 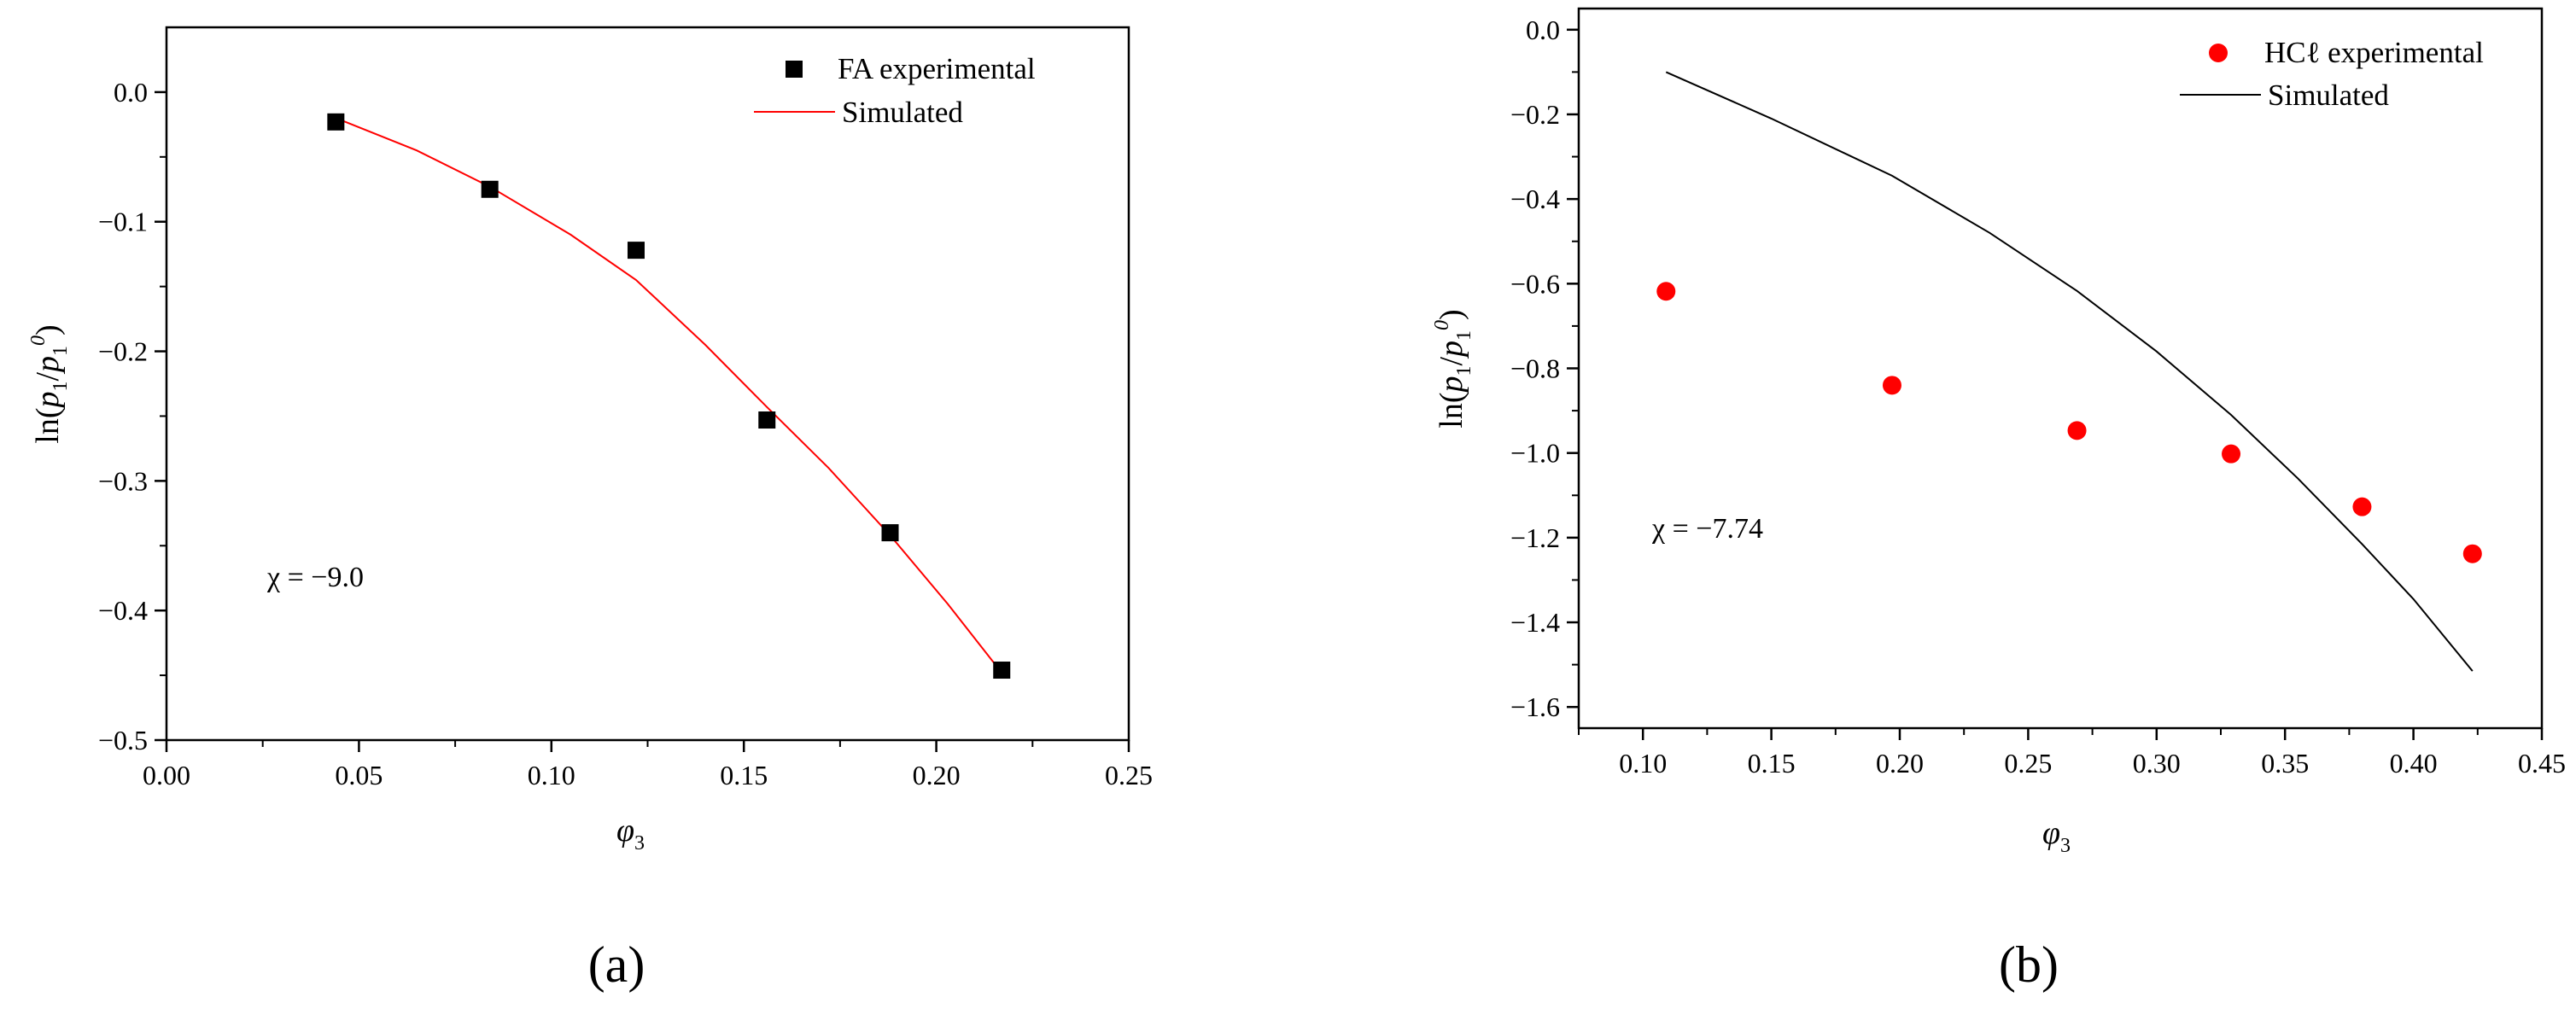 I want to click on legend-b-label-experimental: HCℓ experimental, so click(x=2374, y=52).